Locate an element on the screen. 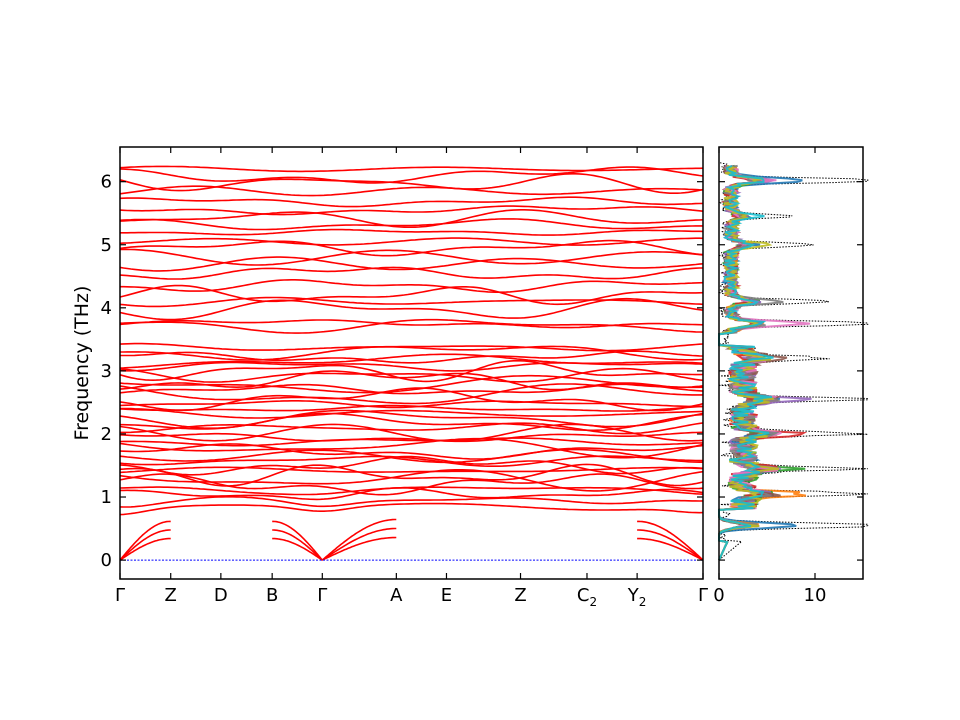 This screenshot has width=960, height=720. dos-panel: 0 10 is located at coordinates (791, 376).